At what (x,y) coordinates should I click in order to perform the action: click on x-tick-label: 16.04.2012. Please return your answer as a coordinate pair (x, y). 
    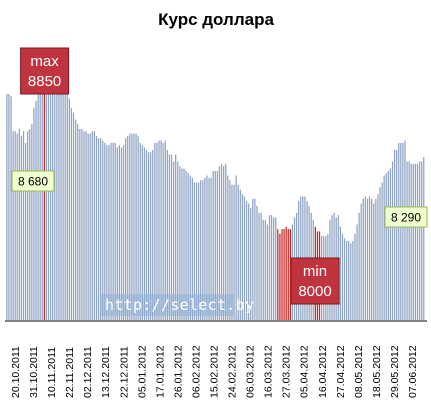
    Looking at the image, I should click on (323, 371).